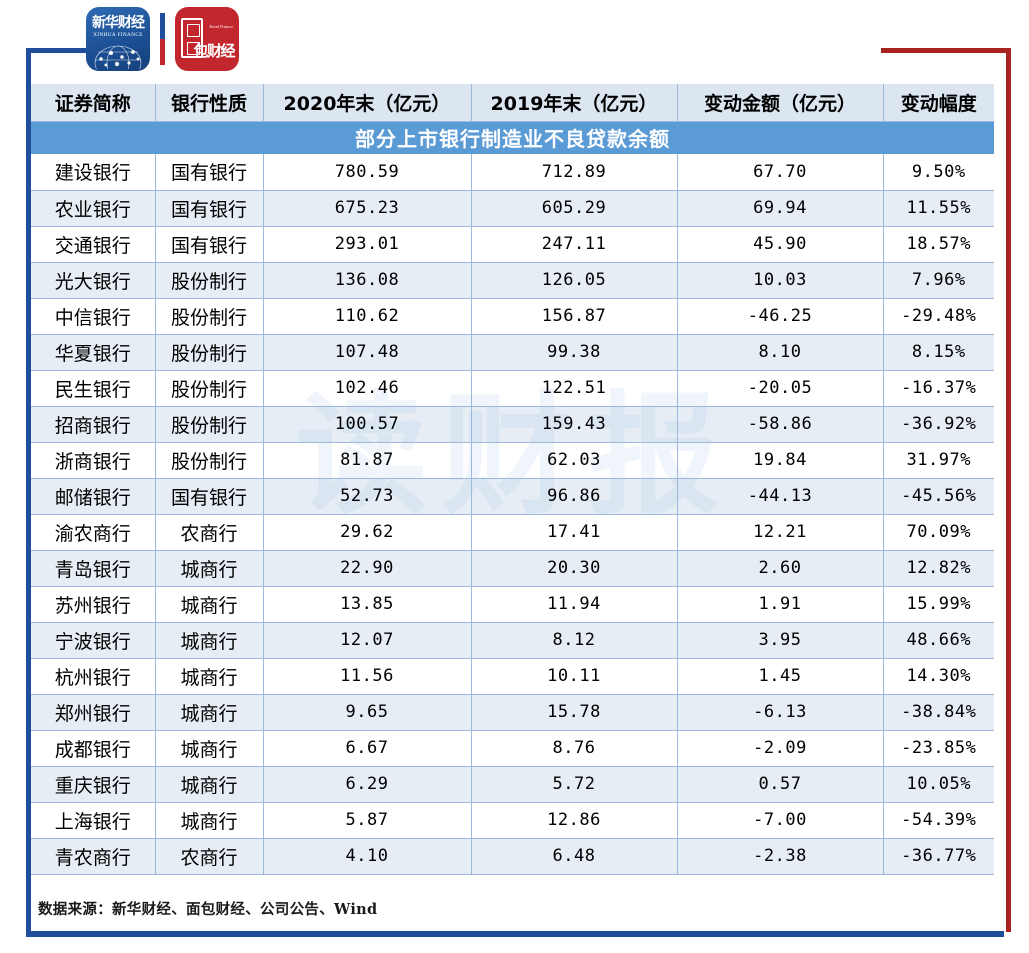  What do you see at coordinates (780, 280) in the screenshot?
I see `cell-change-amount: 10.03` at bounding box center [780, 280].